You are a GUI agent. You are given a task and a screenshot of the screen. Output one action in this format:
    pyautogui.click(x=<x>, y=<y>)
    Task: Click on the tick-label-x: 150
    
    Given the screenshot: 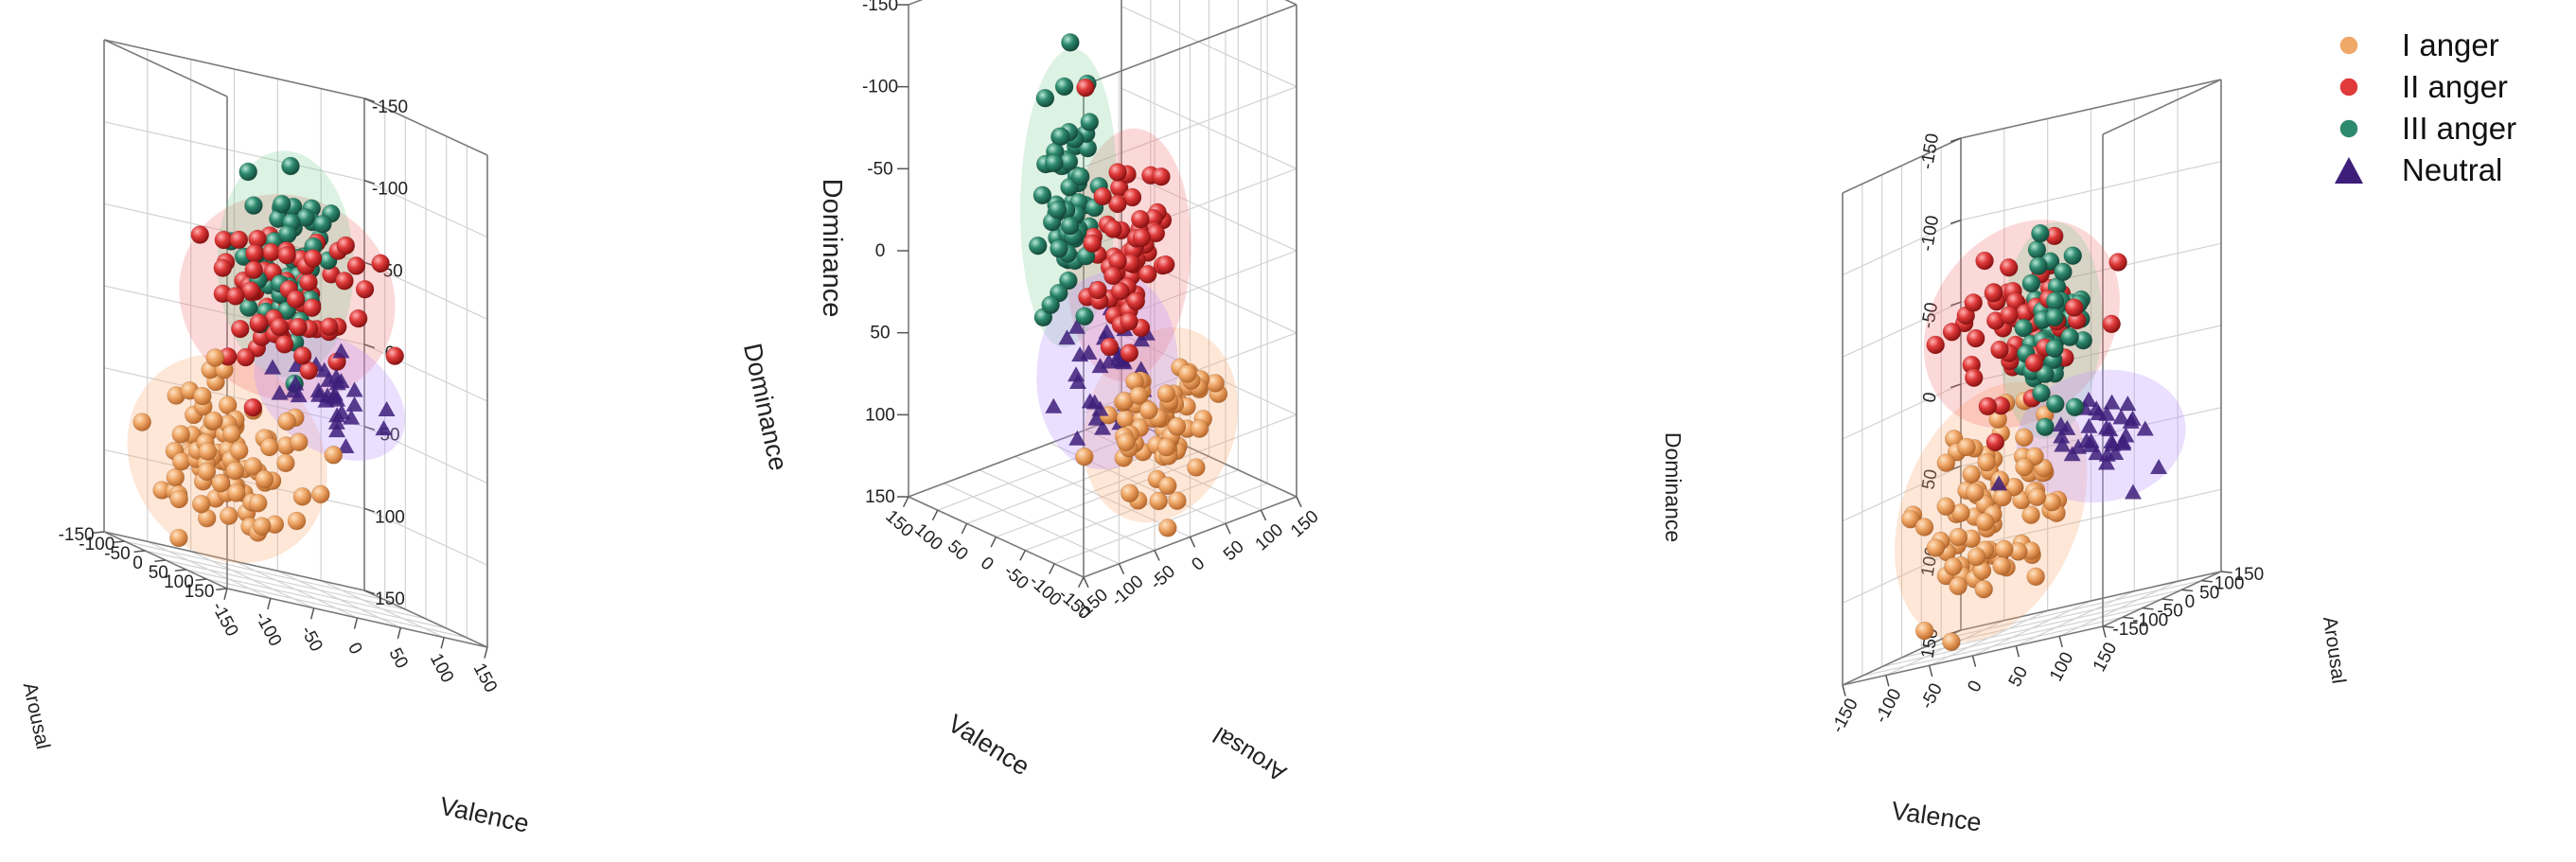 What is the action you would take?
    pyautogui.click(x=485, y=678)
    